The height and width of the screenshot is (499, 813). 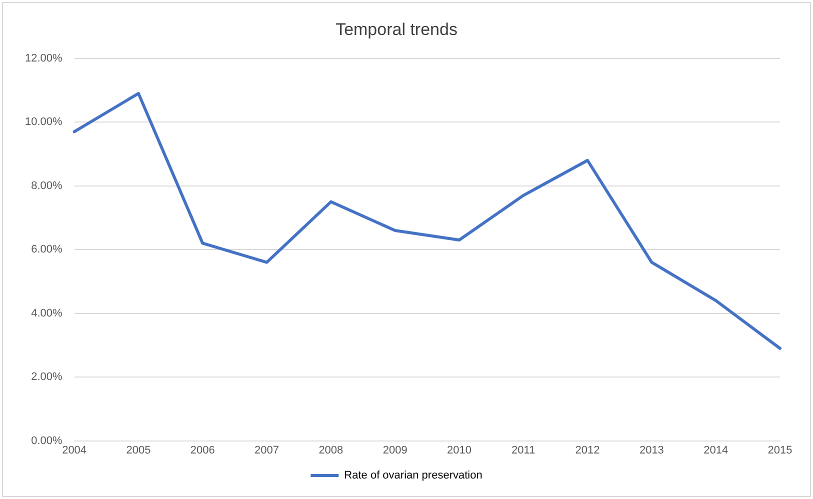 I want to click on legend-label: Rate of ovarian preservation, so click(x=413, y=476).